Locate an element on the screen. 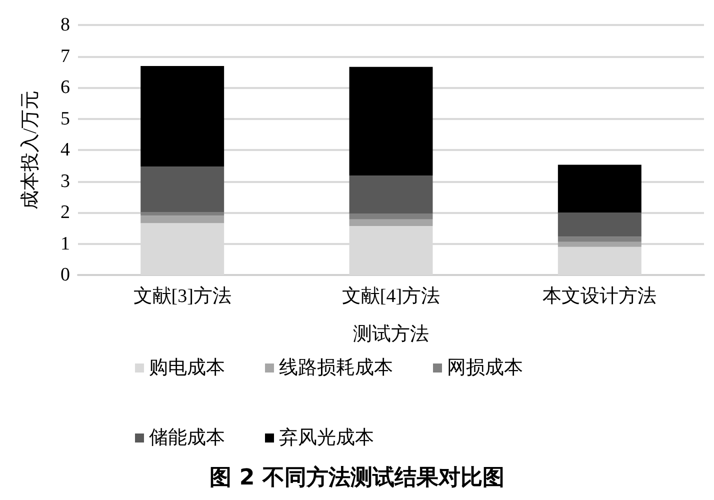 The height and width of the screenshot is (500, 714). y-tick-label: 5 is located at coordinates (65, 119).